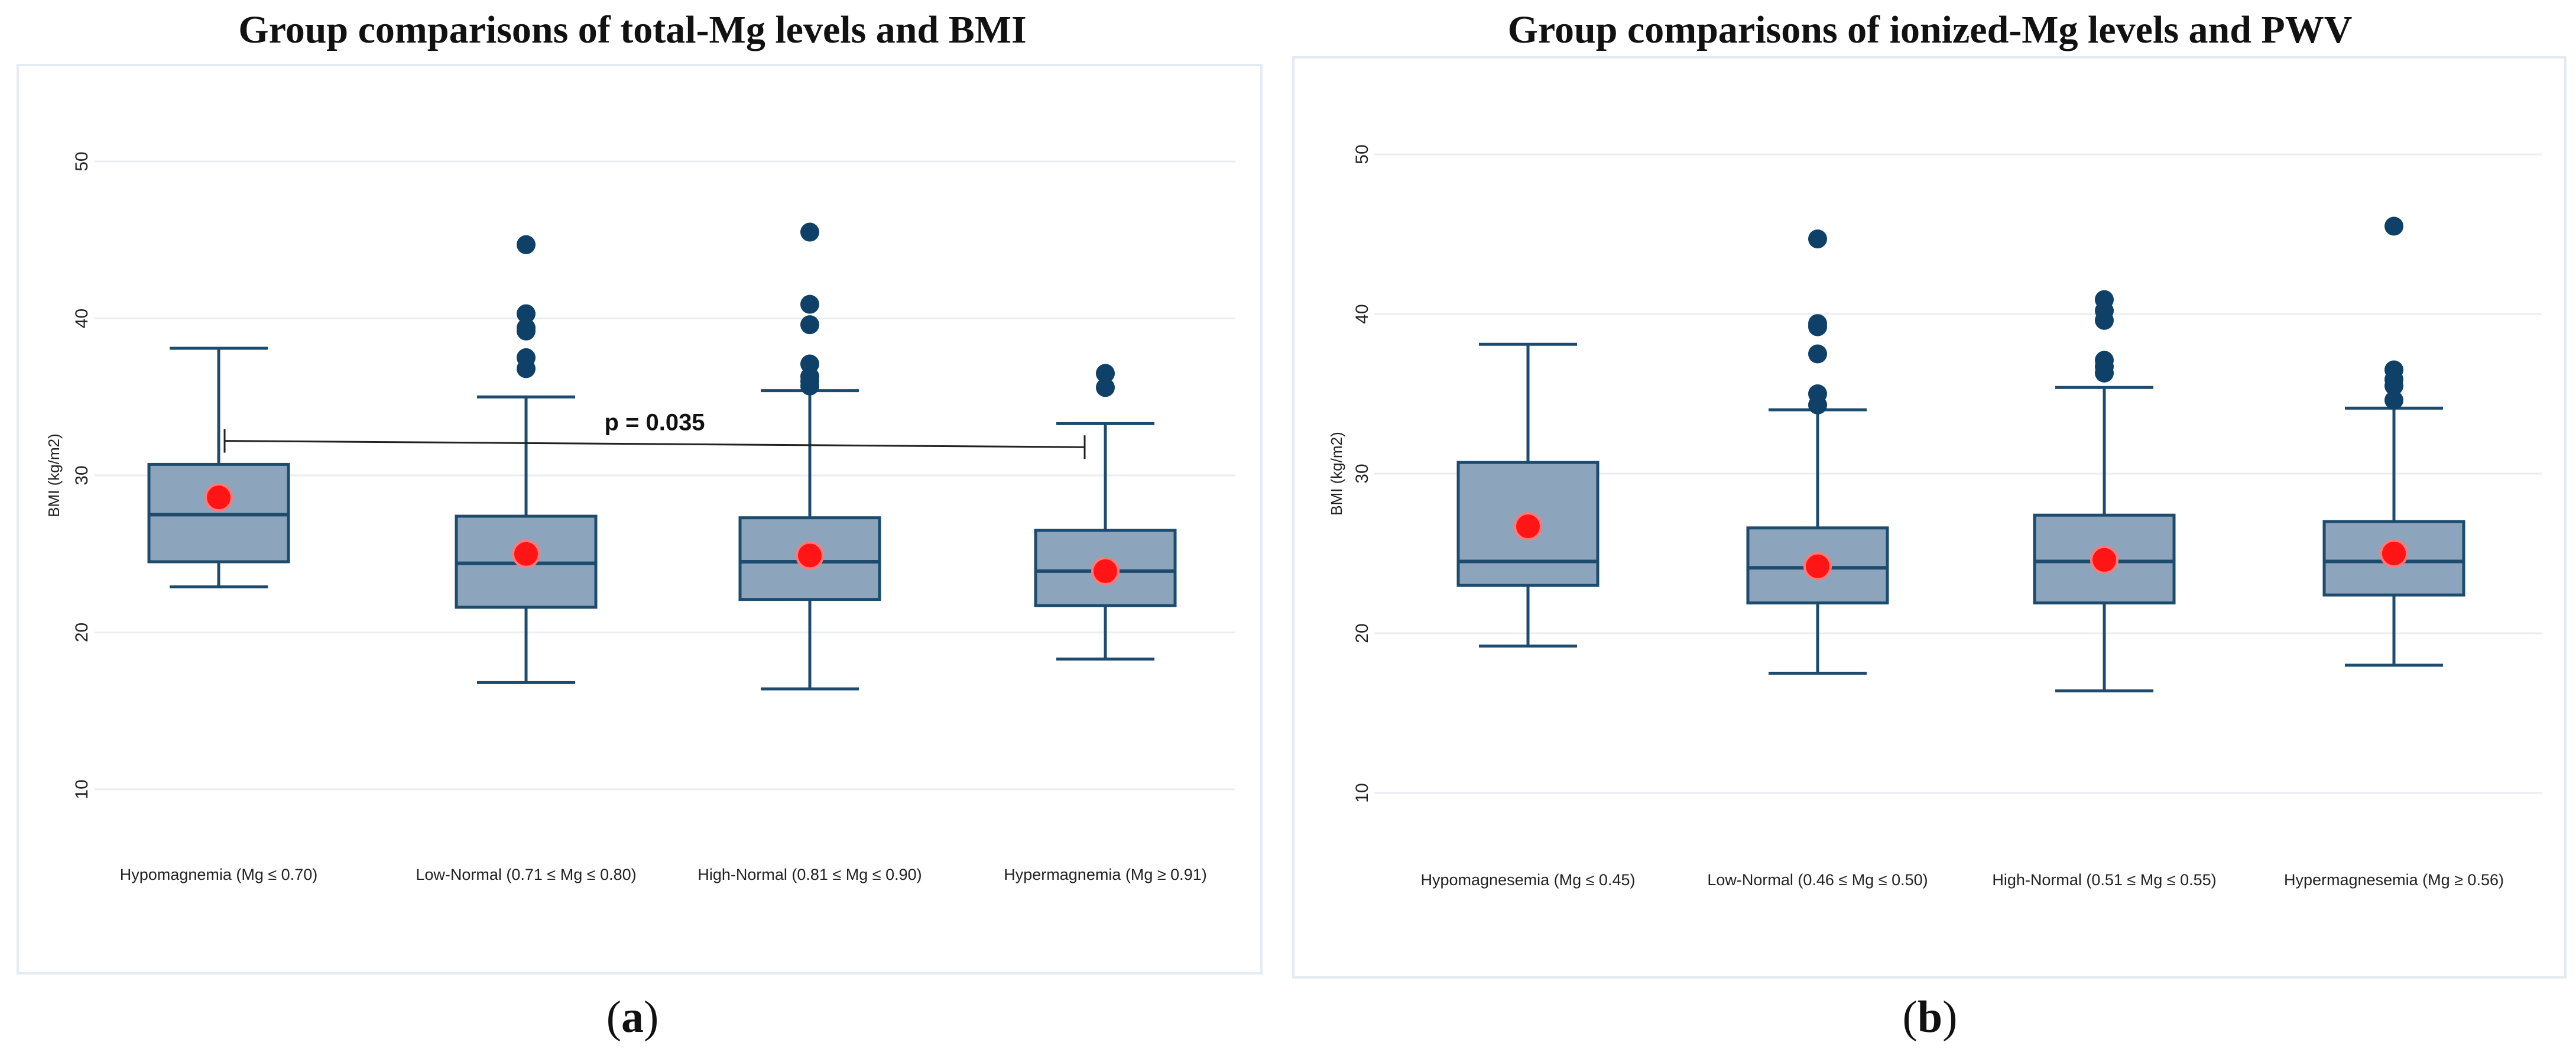  What do you see at coordinates (2394, 880) in the screenshot?
I see `x-category-label: Hypermagnesemia (Mg ≥ 0.56)` at bounding box center [2394, 880].